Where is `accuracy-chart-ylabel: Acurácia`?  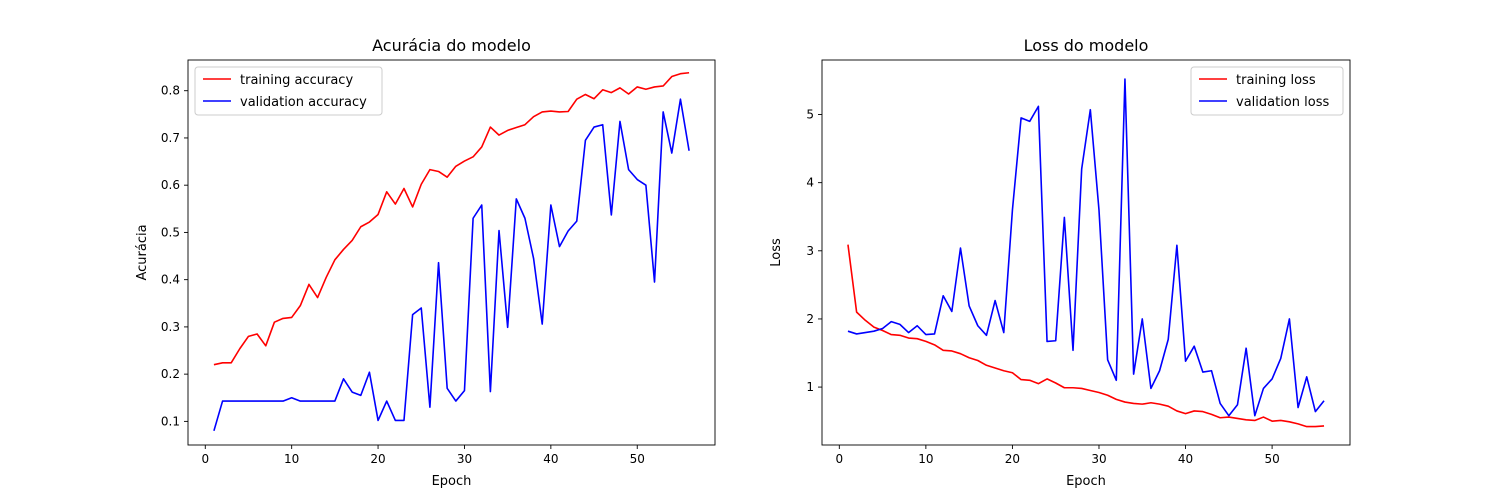 accuracy-chart-ylabel: Acurácia is located at coordinates (142, 252).